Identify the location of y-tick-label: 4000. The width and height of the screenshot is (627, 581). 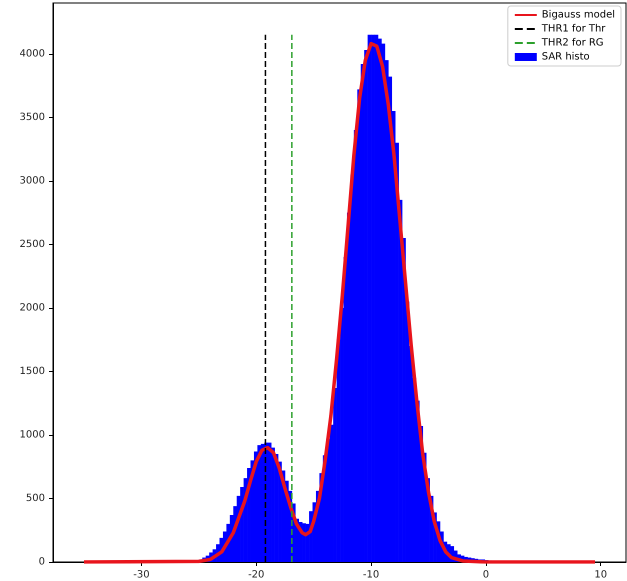
(32, 54).